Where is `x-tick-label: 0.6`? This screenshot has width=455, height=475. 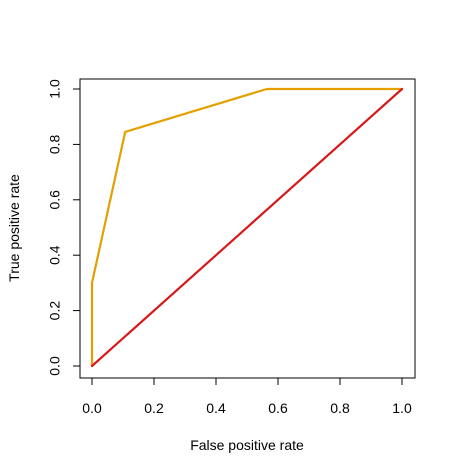 x-tick-label: 0.6 is located at coordinates (278, 408).